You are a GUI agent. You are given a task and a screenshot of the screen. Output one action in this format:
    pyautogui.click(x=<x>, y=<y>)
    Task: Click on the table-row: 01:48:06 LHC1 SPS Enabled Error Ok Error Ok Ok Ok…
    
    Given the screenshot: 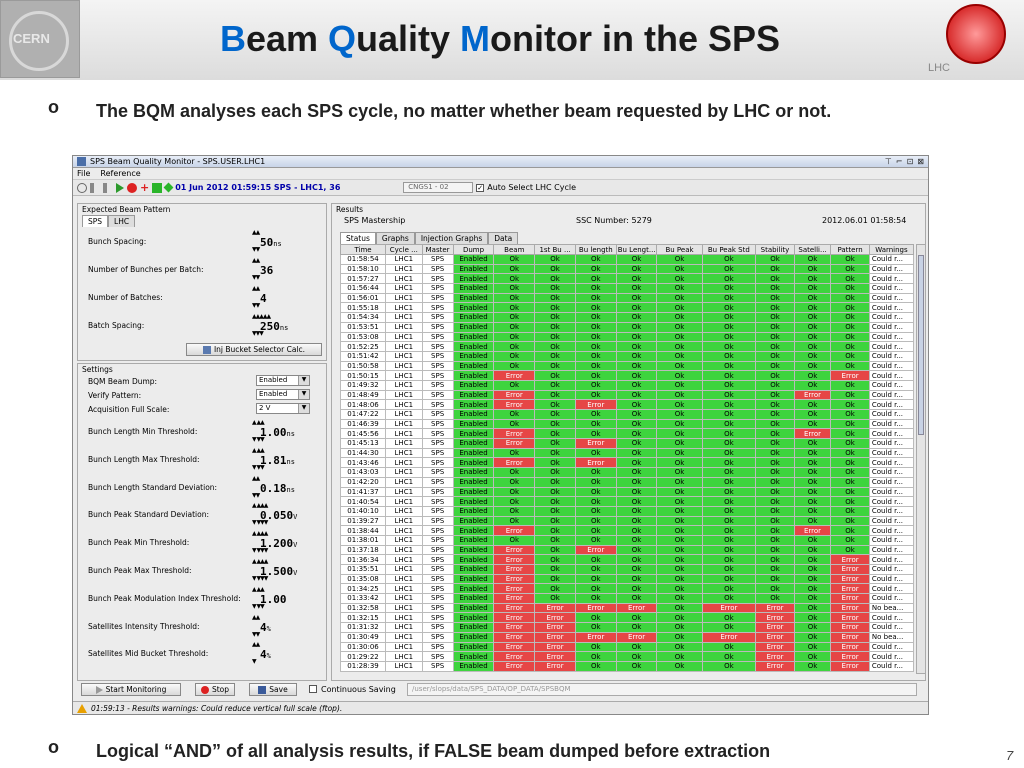 What is the action you would take?
    pyautogui.click(x=627, y=404)
    